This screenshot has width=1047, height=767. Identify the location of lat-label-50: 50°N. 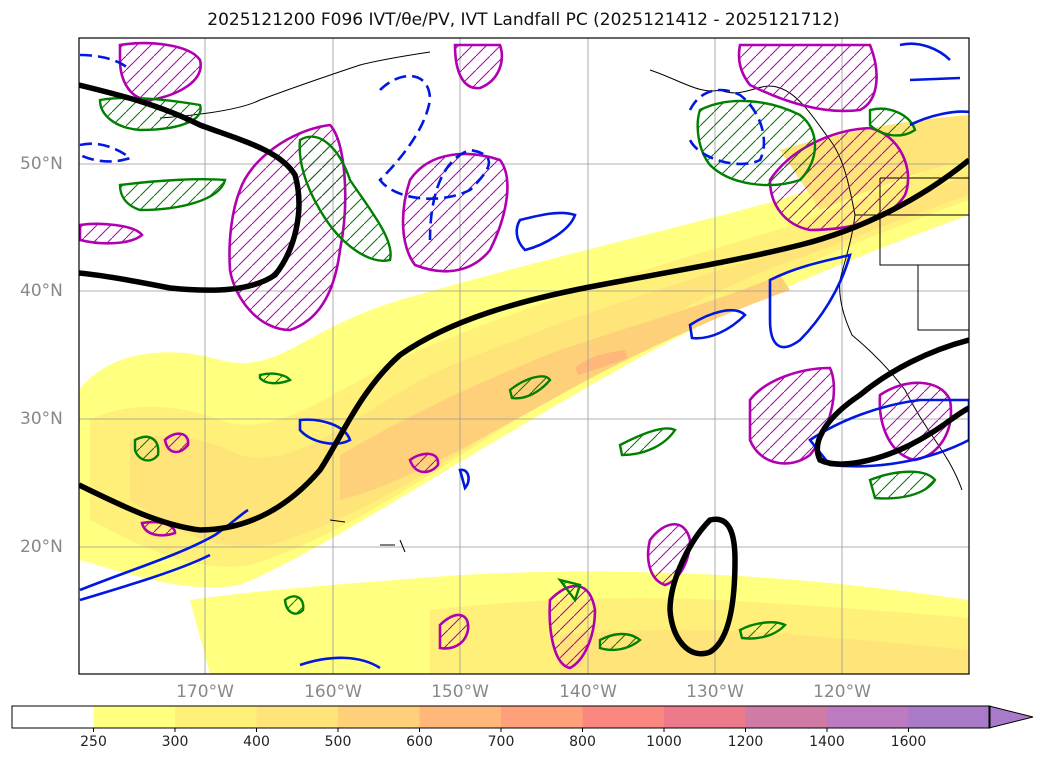
(41, 164).